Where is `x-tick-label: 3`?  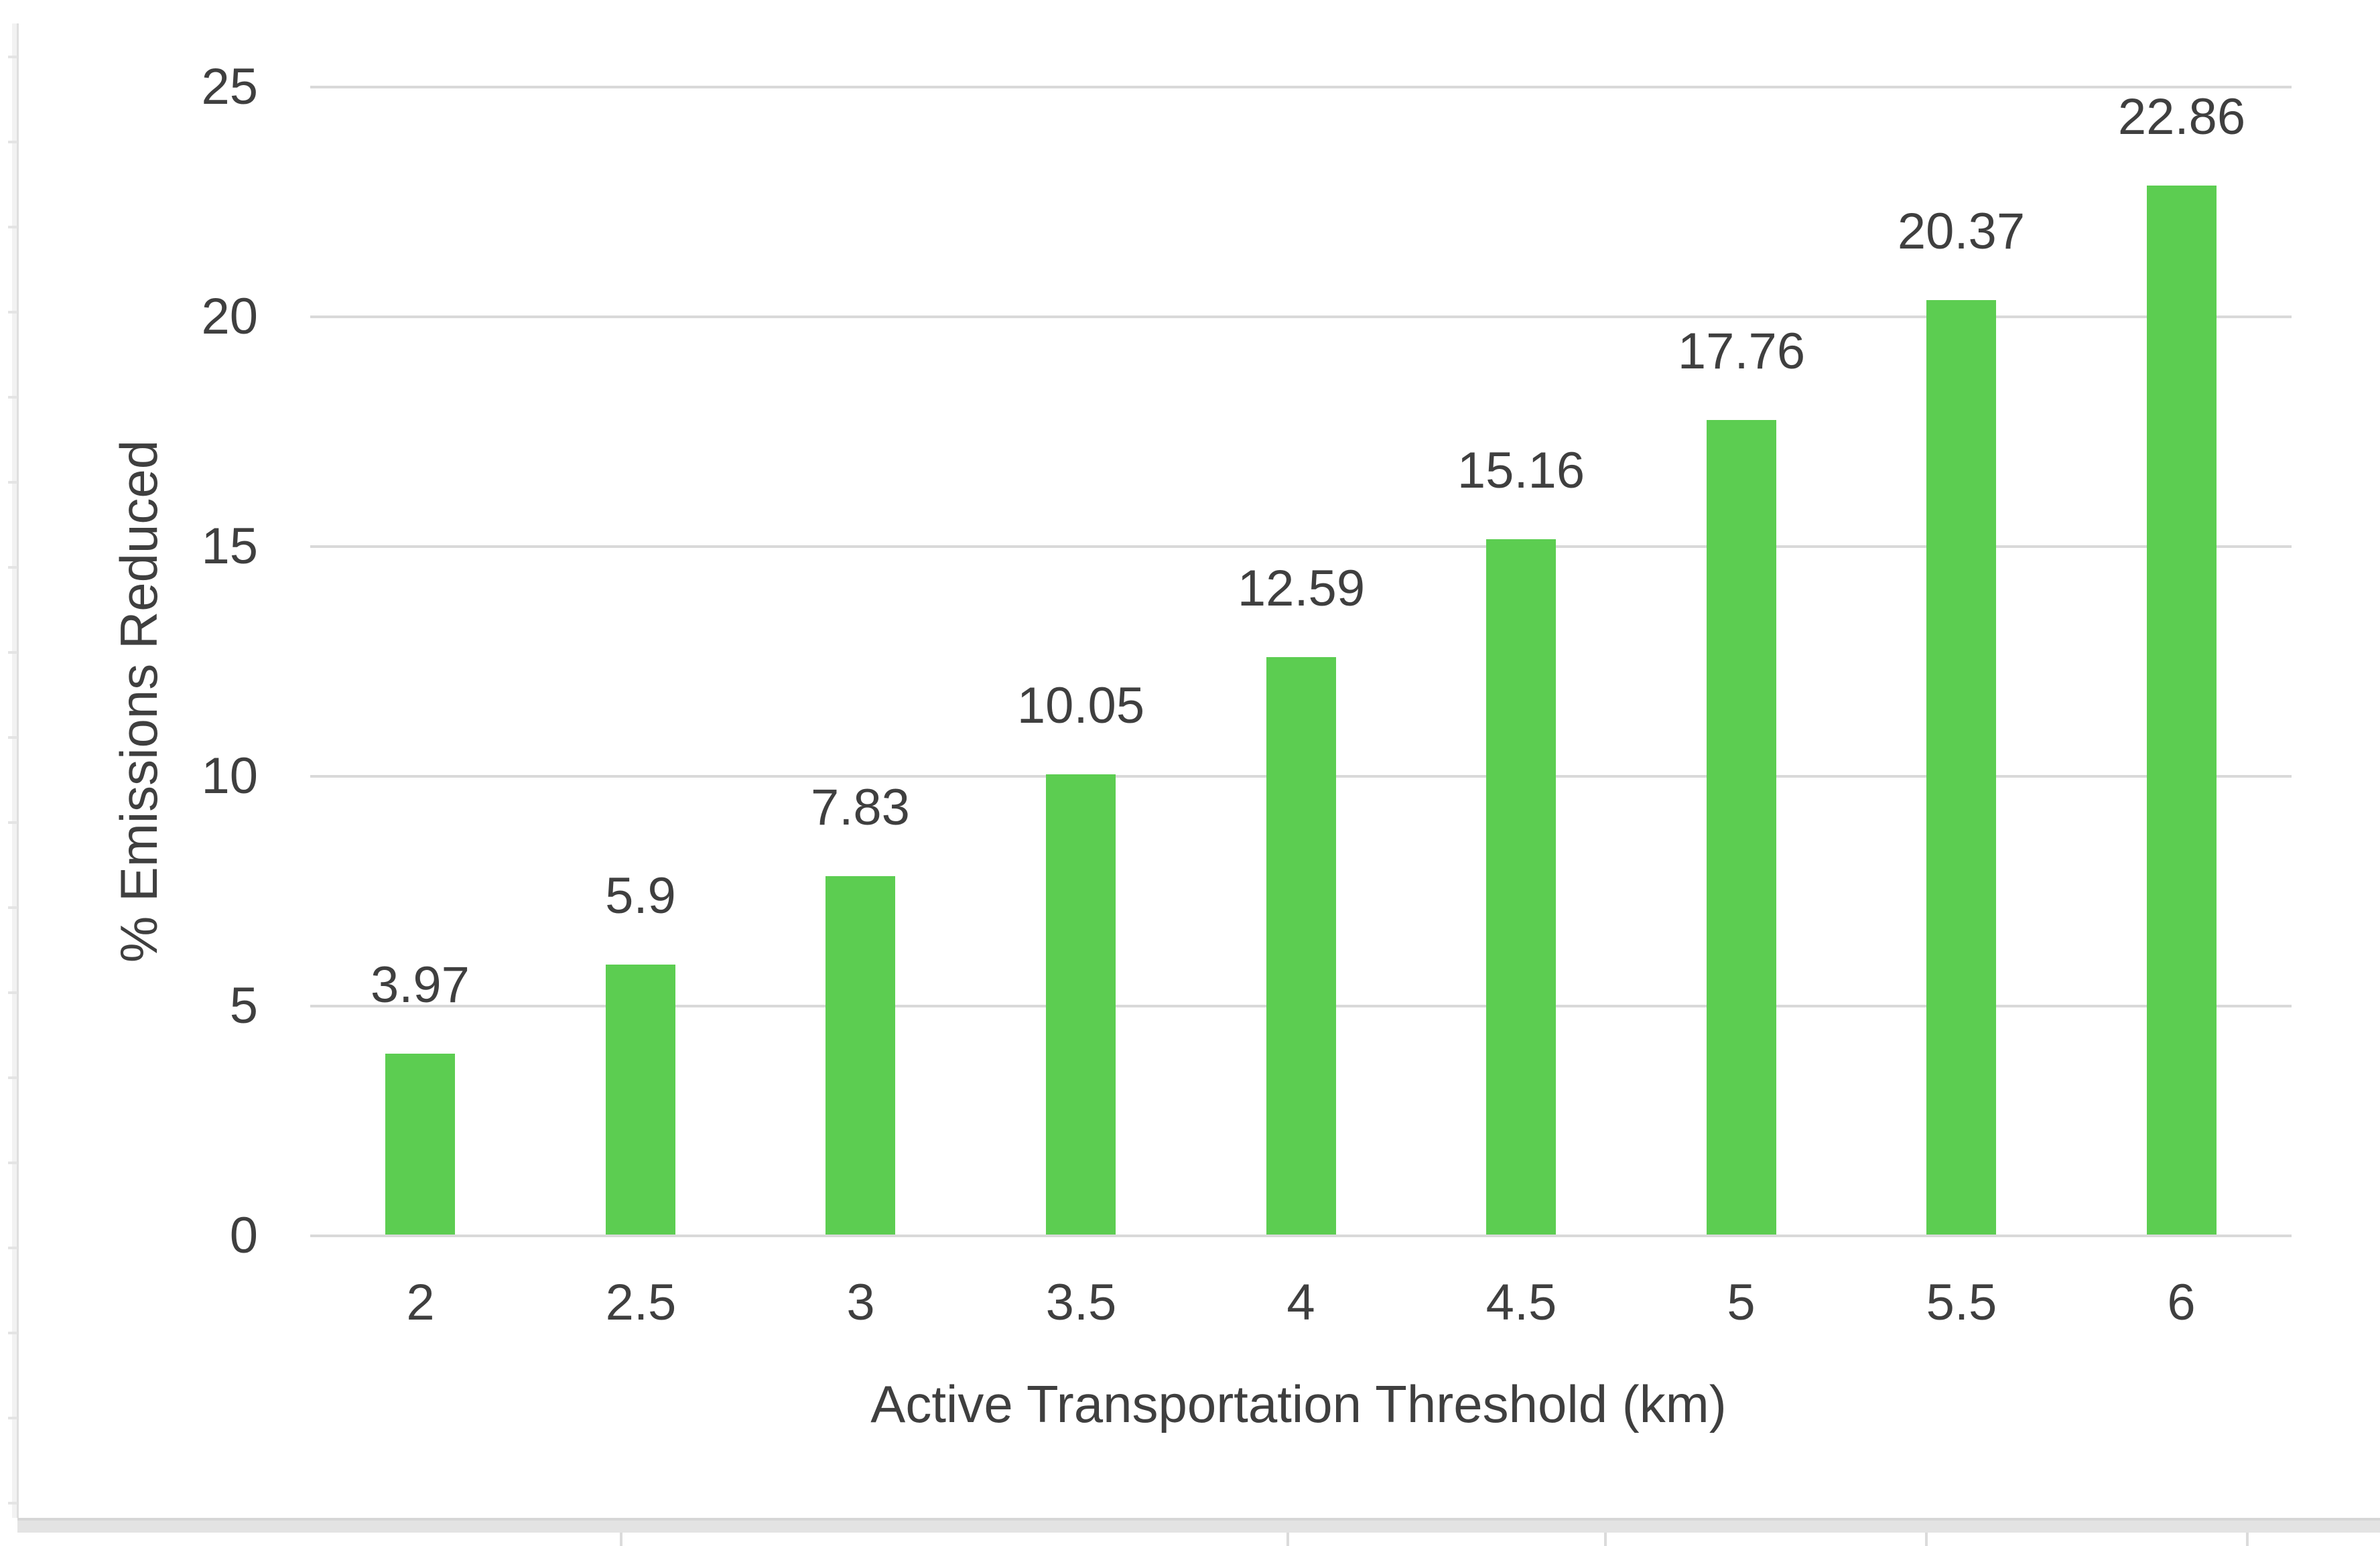
x-tick-label: 3 is located at coordinates (860, 1302).